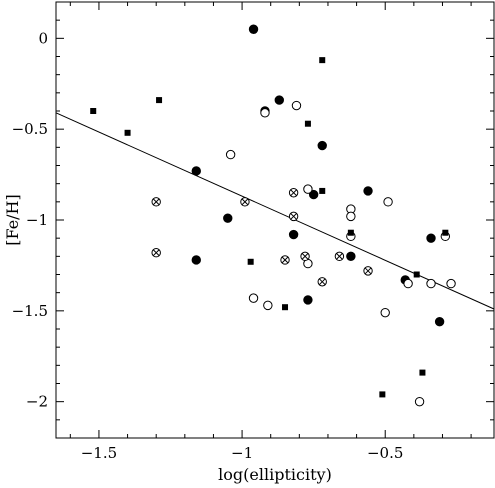 Image resolution: width=495 pixels, height=488 pixels. I want to click on x-axis-label: log(ellipticity), so click(275, 474).